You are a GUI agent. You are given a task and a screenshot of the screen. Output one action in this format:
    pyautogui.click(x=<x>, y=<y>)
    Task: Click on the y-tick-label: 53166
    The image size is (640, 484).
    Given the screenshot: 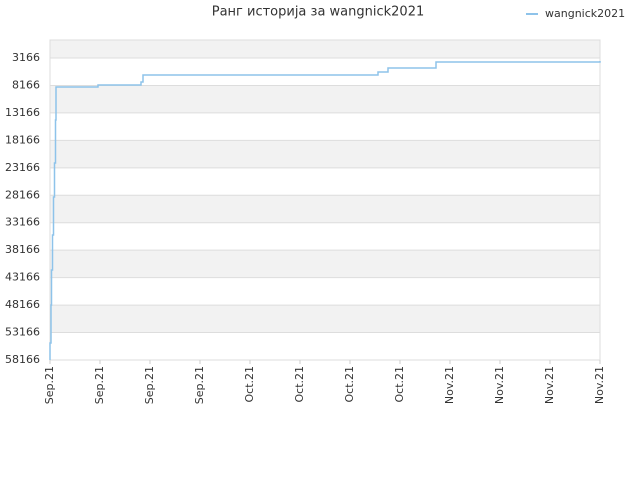 What is the action you would take?
    pyautogui.click(x=22, y=332)
    